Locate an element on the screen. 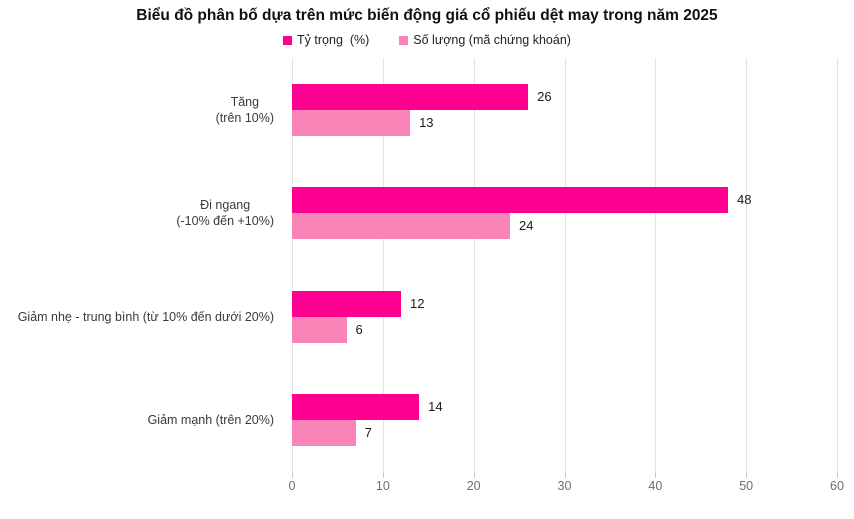  bar-value-label: 12 is located at coordinates (417, 303).